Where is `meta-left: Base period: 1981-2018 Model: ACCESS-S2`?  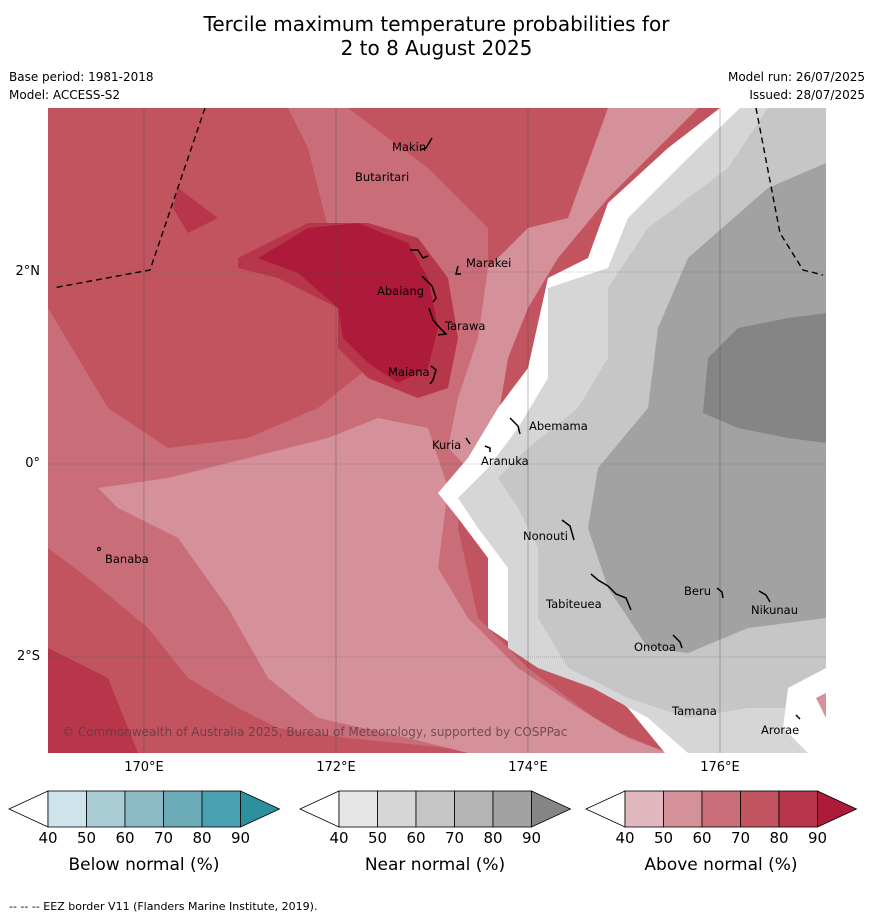 meta-left: Base period: 1981-2018 Model: ACCESS-S2 is located at coordinates (81, 86).